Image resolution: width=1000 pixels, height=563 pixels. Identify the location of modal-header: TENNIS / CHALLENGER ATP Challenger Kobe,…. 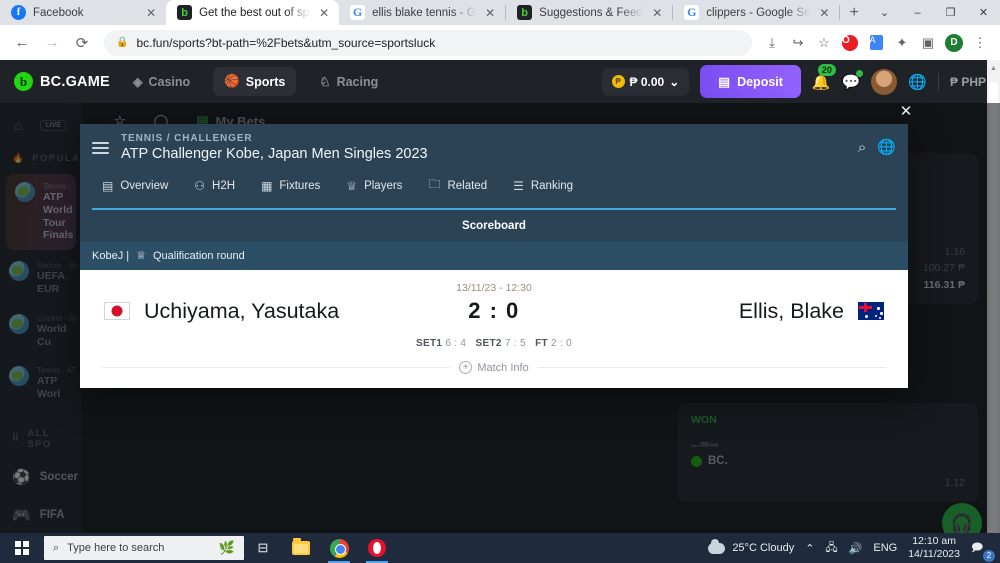
(494, 167).